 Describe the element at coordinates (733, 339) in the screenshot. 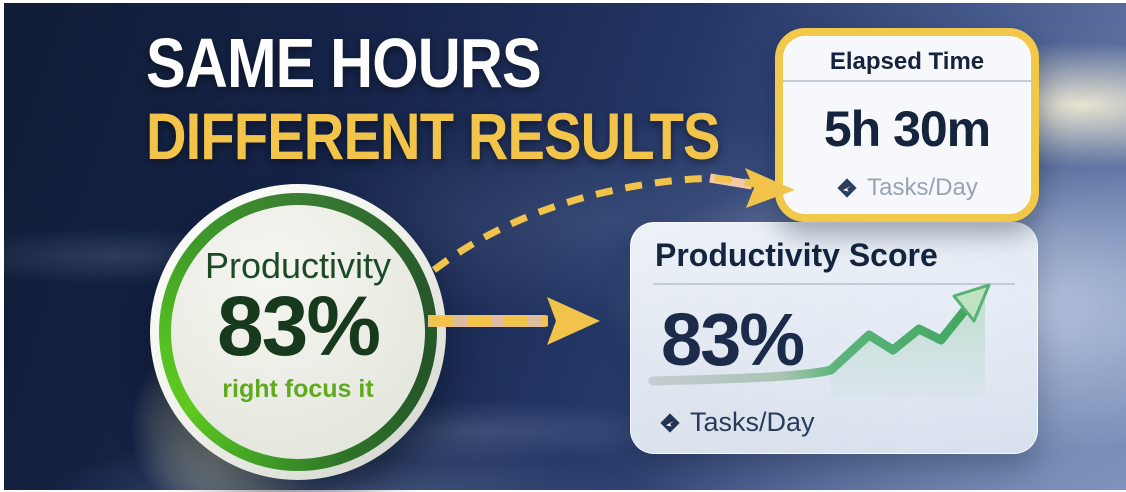

I see `score-value: 83%` at that location.